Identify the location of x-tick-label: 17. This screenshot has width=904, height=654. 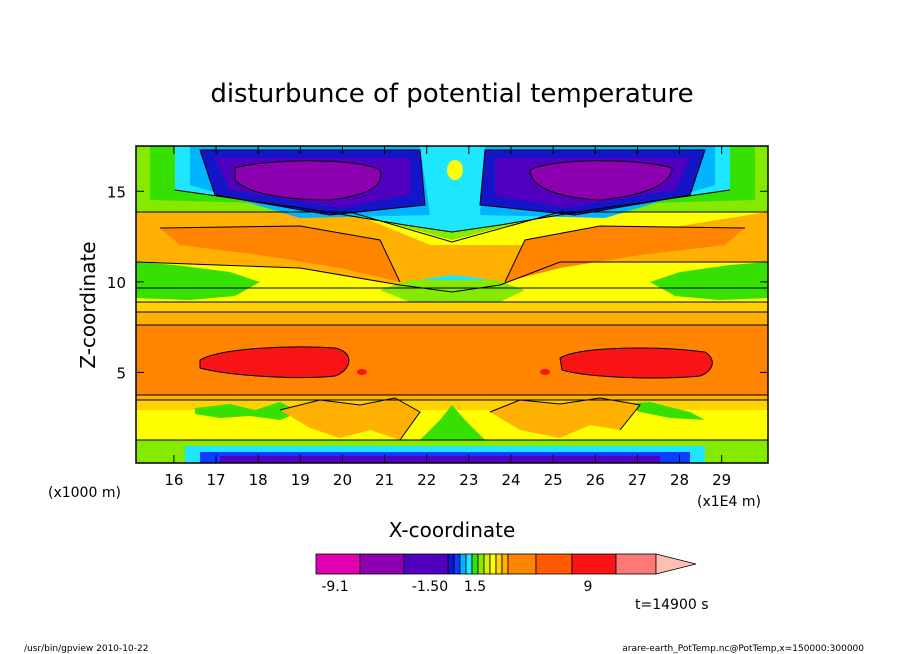
(216, 480).